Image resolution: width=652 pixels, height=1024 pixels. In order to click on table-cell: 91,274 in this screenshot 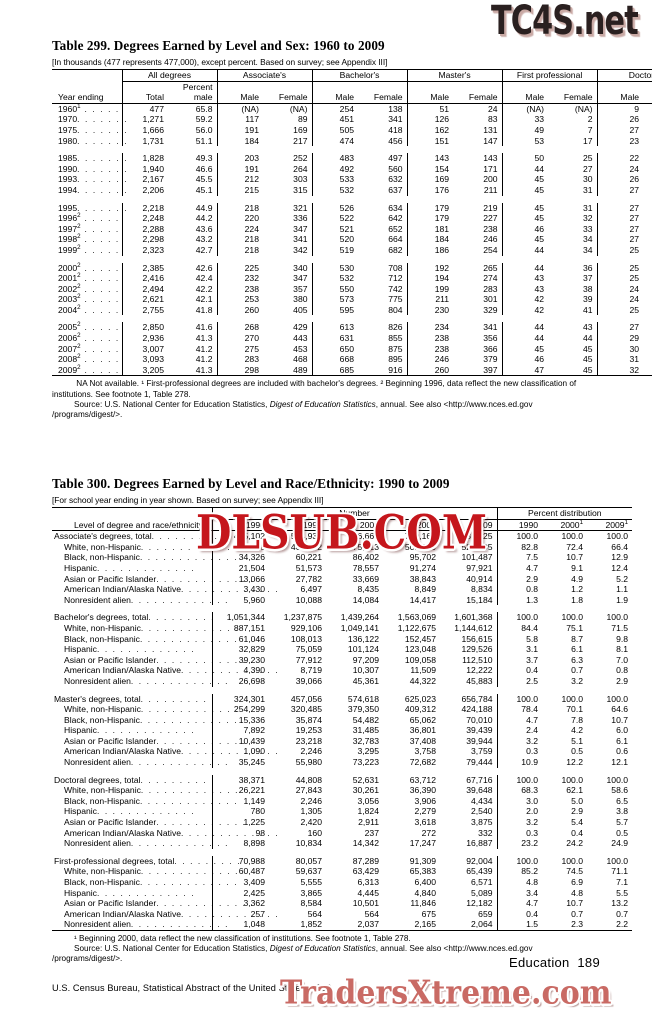, I will do `click(422, 567)`.